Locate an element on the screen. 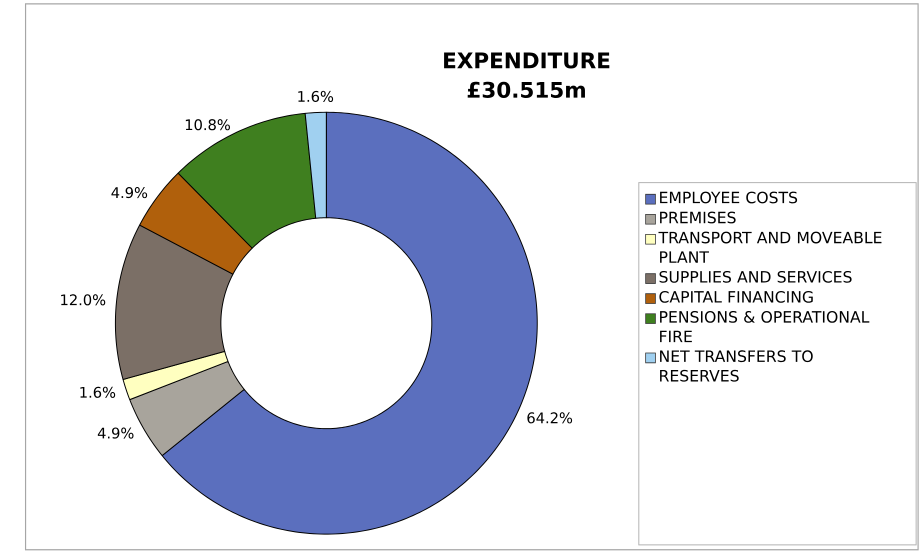  data-label: 64.2% is located at coordinates (549, 418).